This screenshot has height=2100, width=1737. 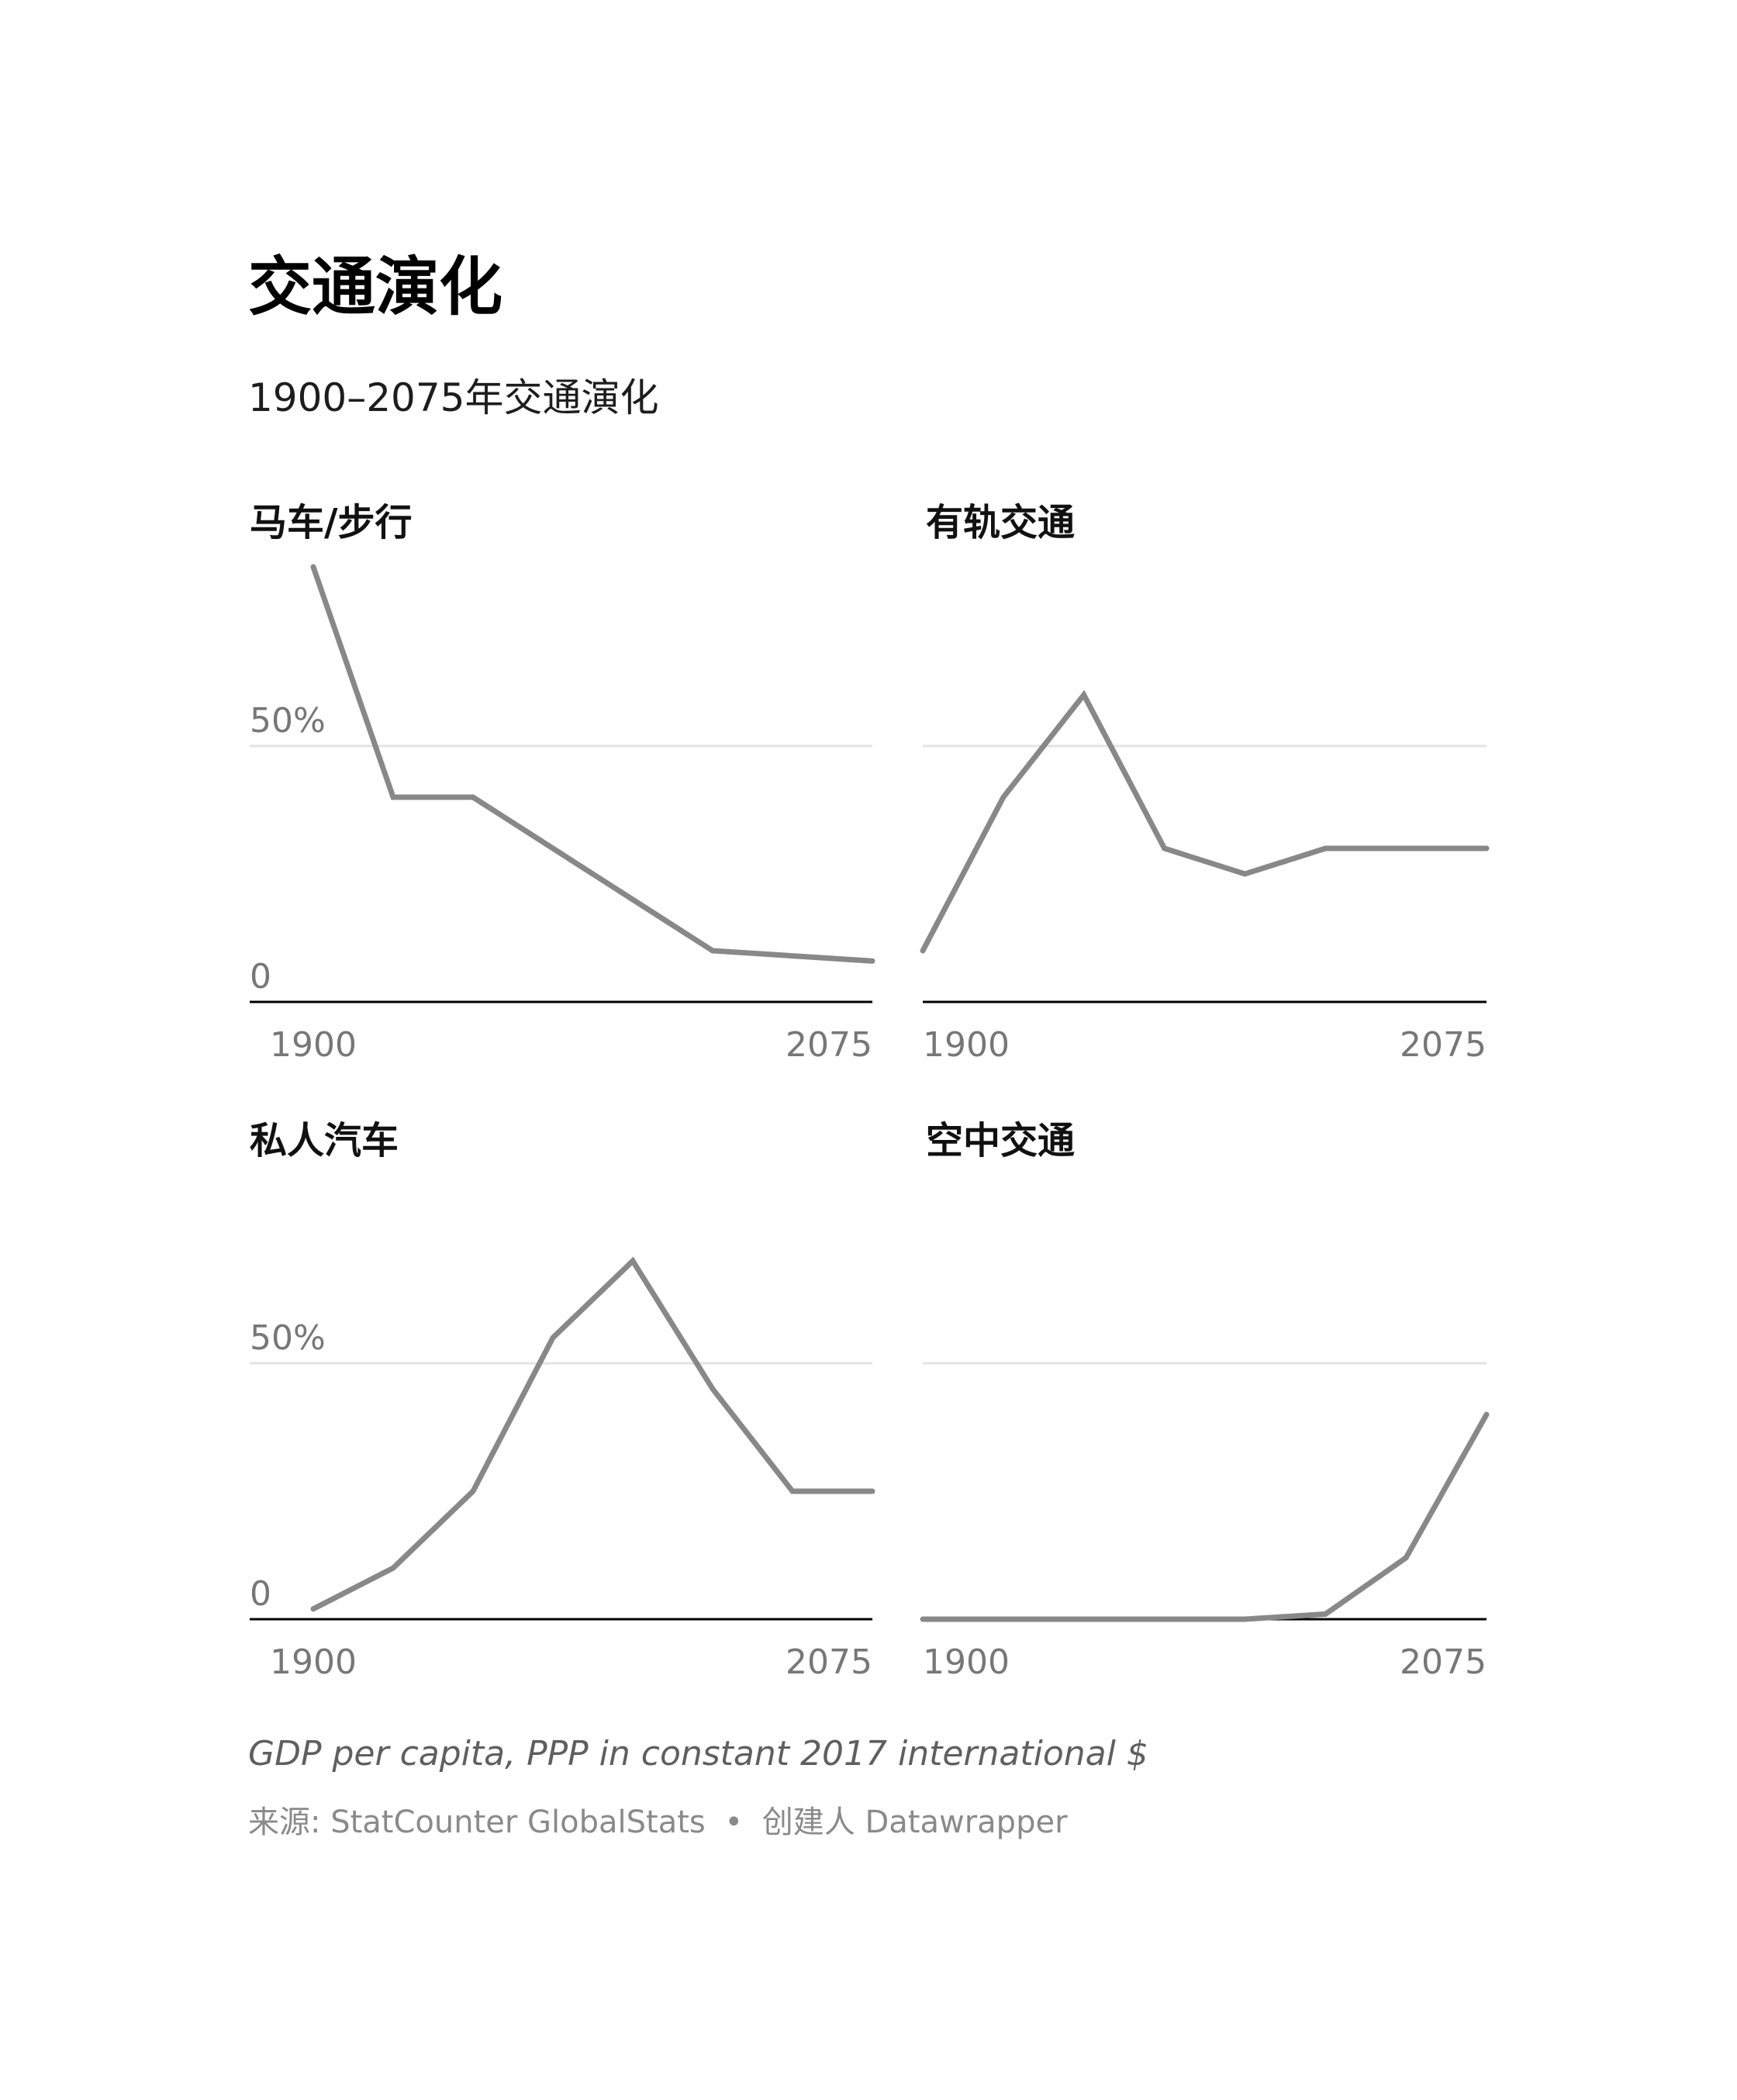 I want to click on panel-title-private-car: 私人汽车, so click(x=324, y=1140).